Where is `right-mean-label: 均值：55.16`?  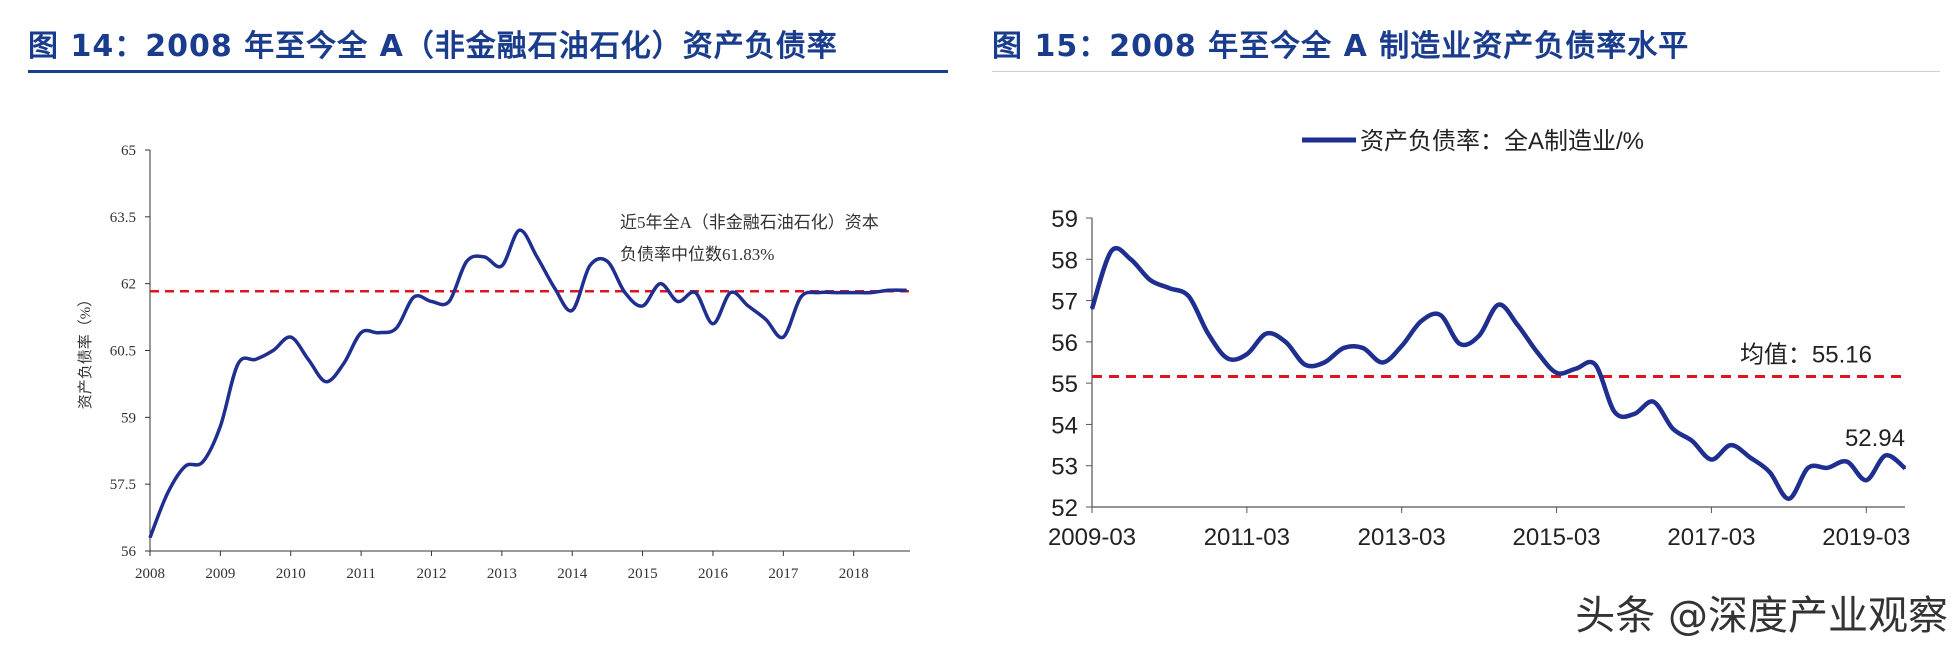 right-mean-label: 均值：55.16 is located at coordinates (1806, 355).